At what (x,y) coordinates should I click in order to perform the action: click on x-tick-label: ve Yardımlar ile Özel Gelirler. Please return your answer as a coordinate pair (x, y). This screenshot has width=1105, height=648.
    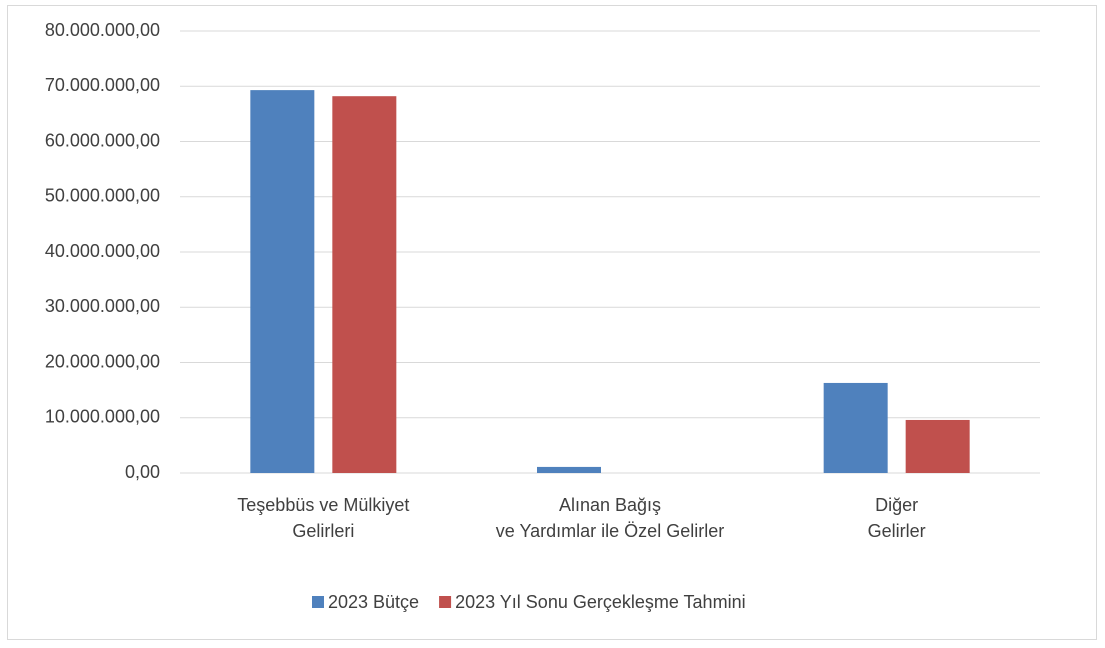
    Looking at the image, I should click on (610, 531).